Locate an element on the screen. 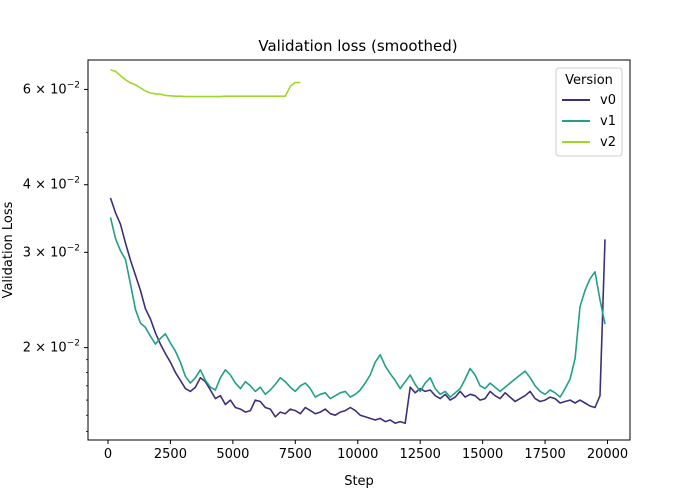  x-tick-label: 5000 is located at coordinates (232, 454).